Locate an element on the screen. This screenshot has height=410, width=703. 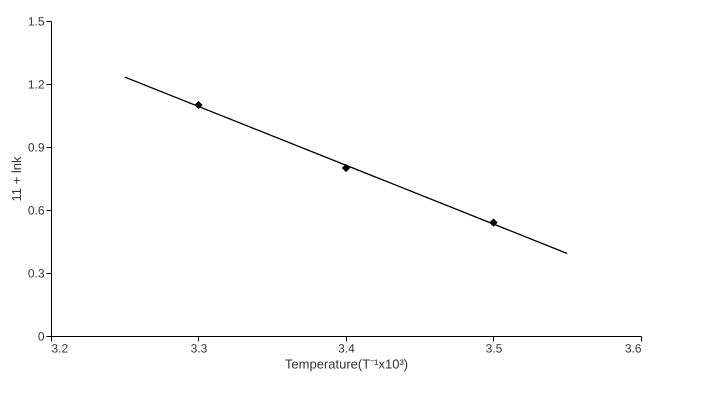
y-tick-label: 1.2 is located at coordinates (36, 85).